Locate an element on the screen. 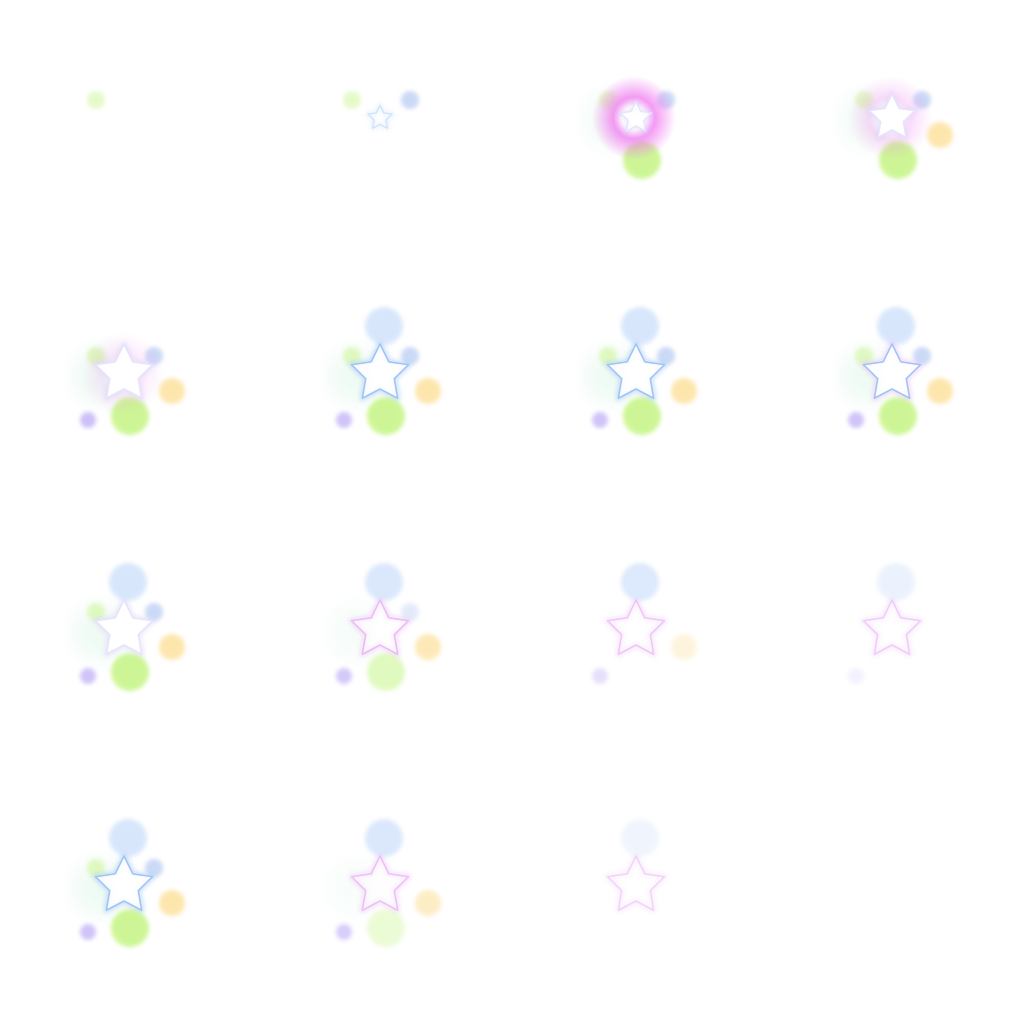  star-glow is located at coordinates (380, 117).